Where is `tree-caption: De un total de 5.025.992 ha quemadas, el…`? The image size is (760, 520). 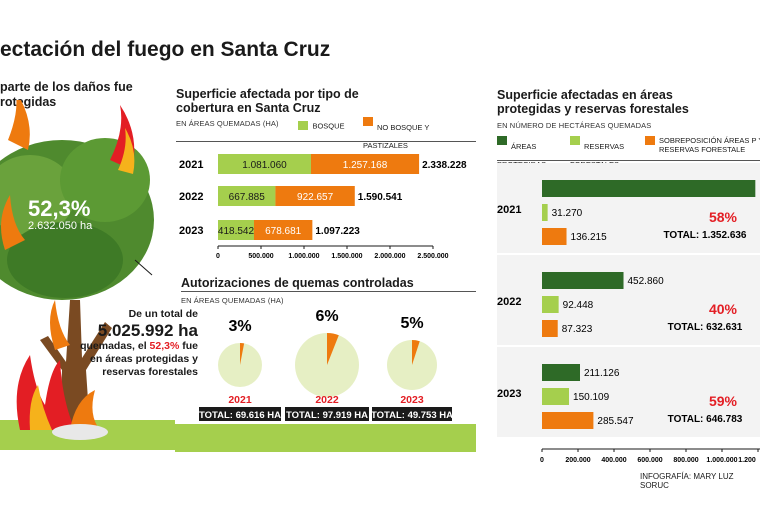
tree-caption: De un total de 5.025.992 ha quemadas, el… is located at coordinates (134, 343).